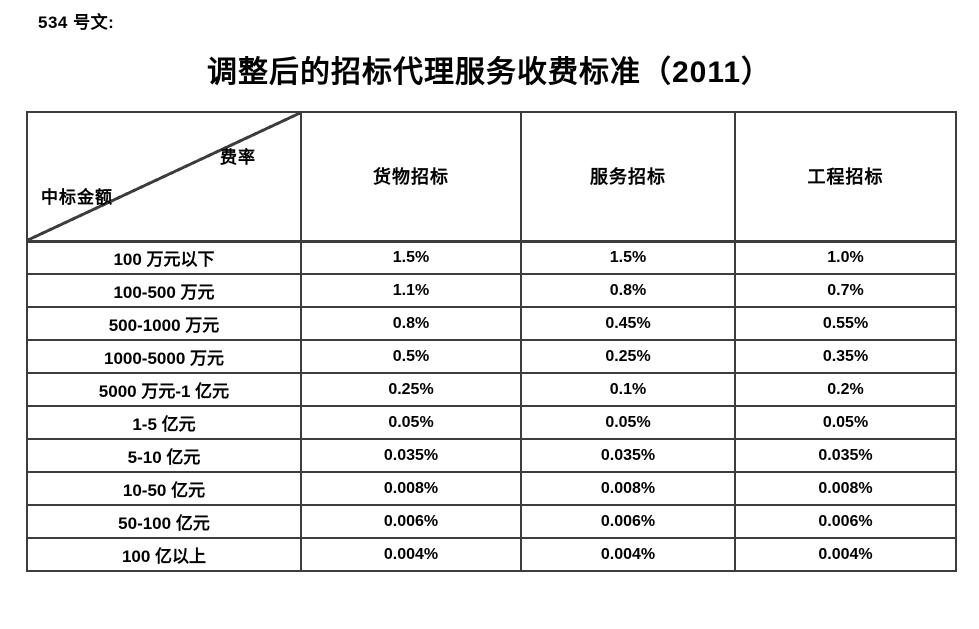 The height and width of the screenshot is (629, 979). Describe the element at coordinates (164, 257) in the screenshot. I see `row-label: 100 万元以下` at that location.